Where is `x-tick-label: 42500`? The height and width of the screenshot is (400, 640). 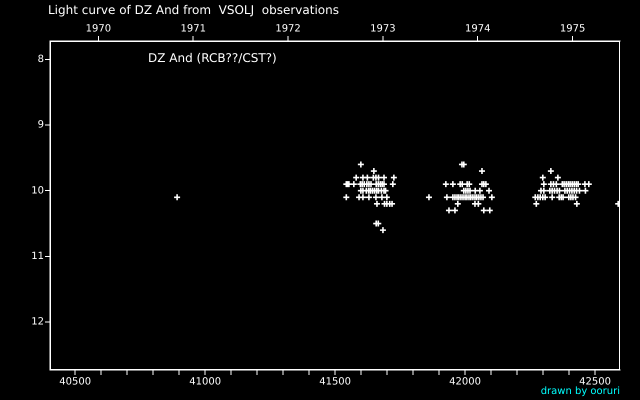 x-tick-label: 42500 is located at coordinates (595, 382).